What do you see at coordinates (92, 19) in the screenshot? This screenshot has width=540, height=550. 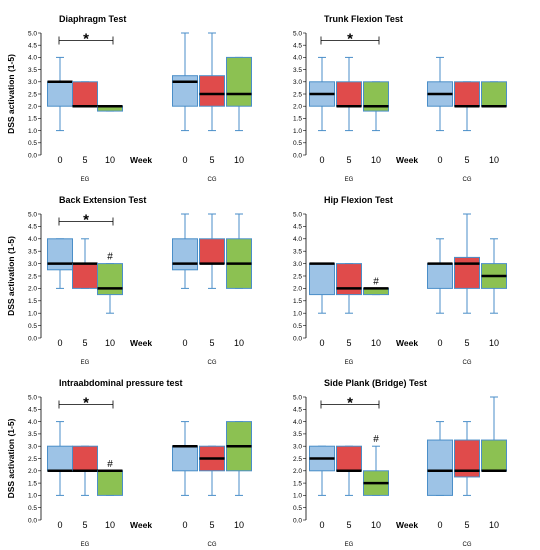 I see `panel-title: Diaphragm Test` at bounding box center [92, 19].